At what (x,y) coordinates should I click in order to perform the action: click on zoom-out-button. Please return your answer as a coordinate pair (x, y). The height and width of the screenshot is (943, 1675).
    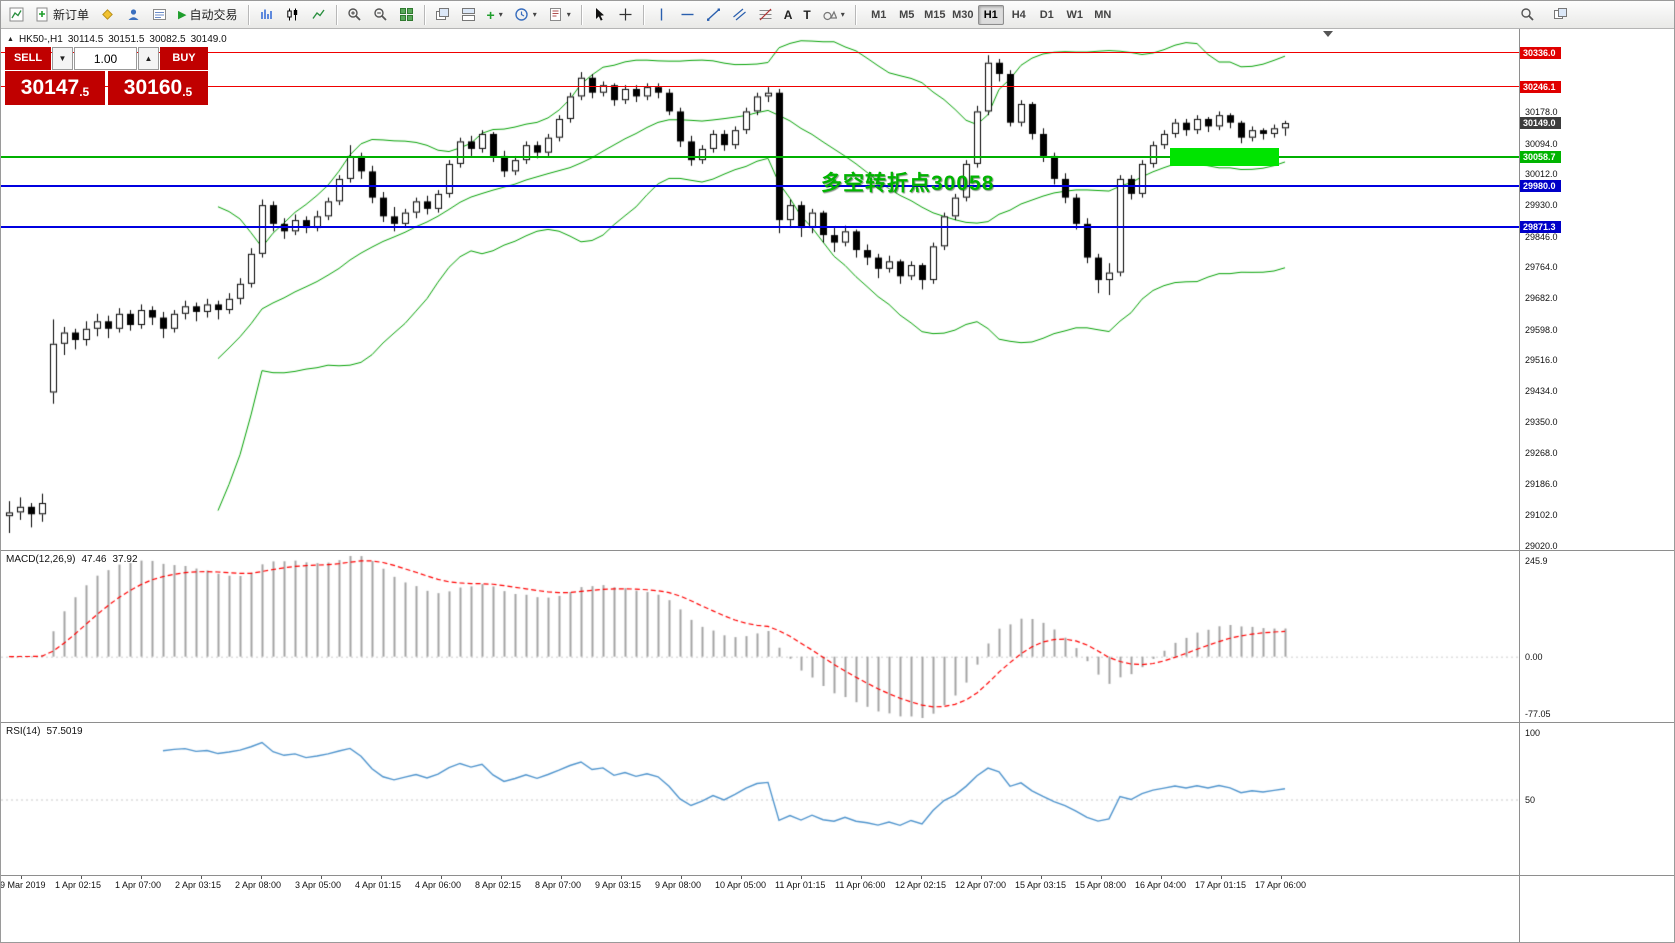
    Looking at the image, I should click on (380, 15).